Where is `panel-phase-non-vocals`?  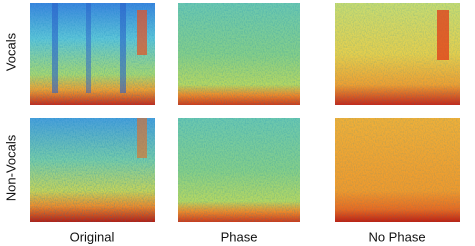
panel-phase-non-vocals is located at coordinates (239, 170).